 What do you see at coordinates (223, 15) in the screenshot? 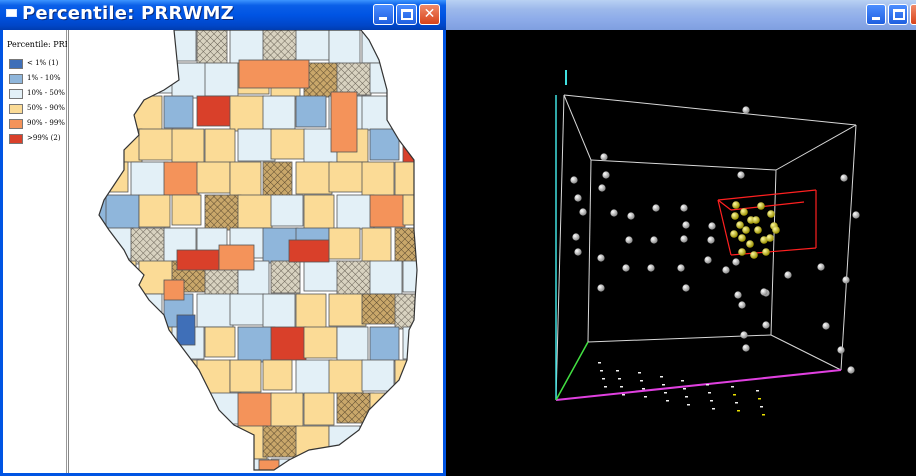
I see `map-window-titlebar: Percentile: PRRWMZ ✕` at bounding box center [223, 15].